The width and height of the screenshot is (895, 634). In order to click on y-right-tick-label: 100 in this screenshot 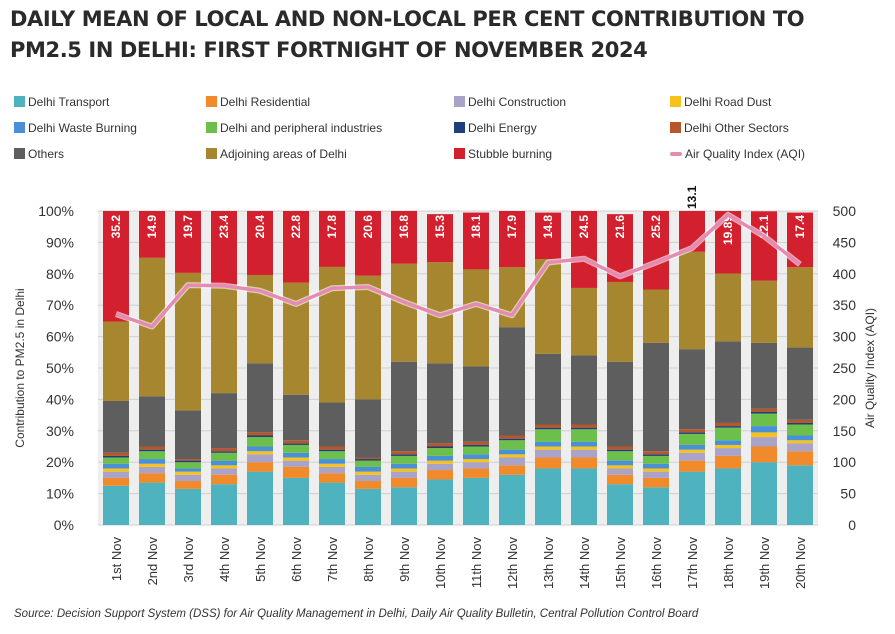, I will do `click(845, 462)`.